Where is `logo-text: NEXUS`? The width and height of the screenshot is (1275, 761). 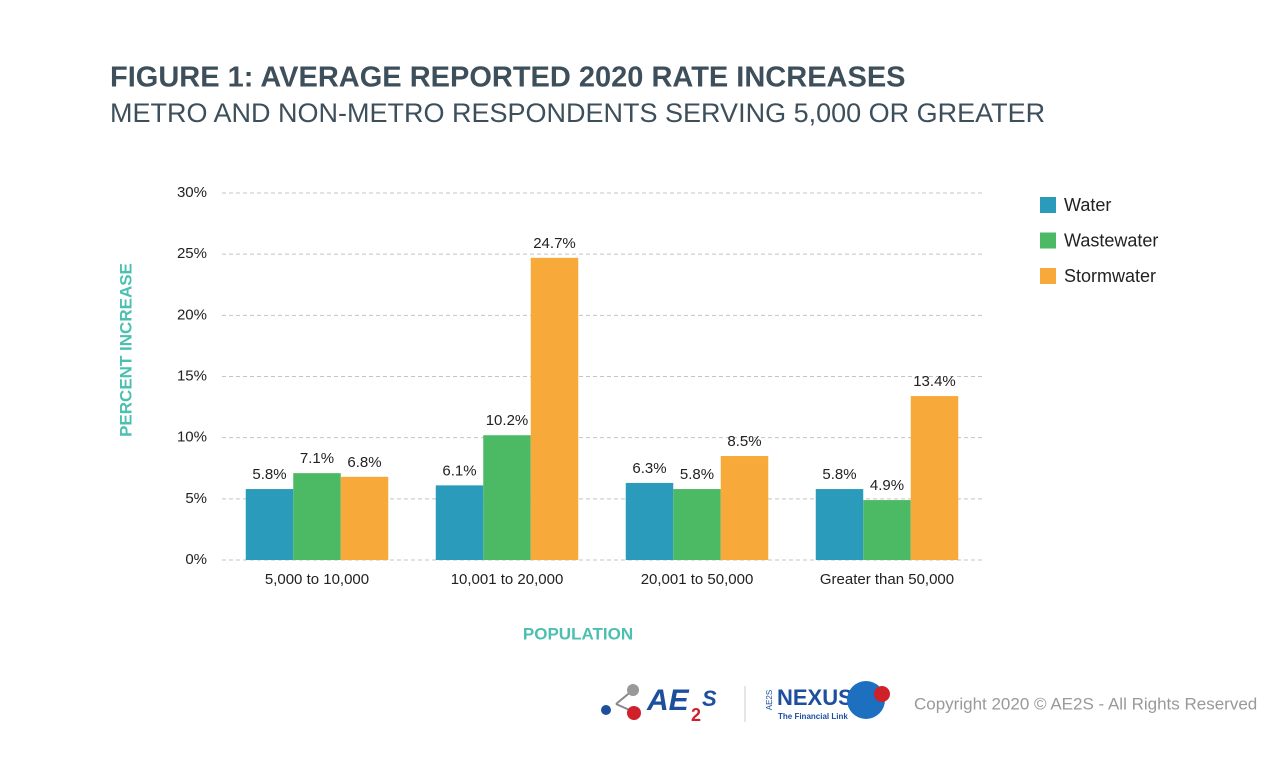
logo-text: NEXUS is located at coordinates (815, 697).